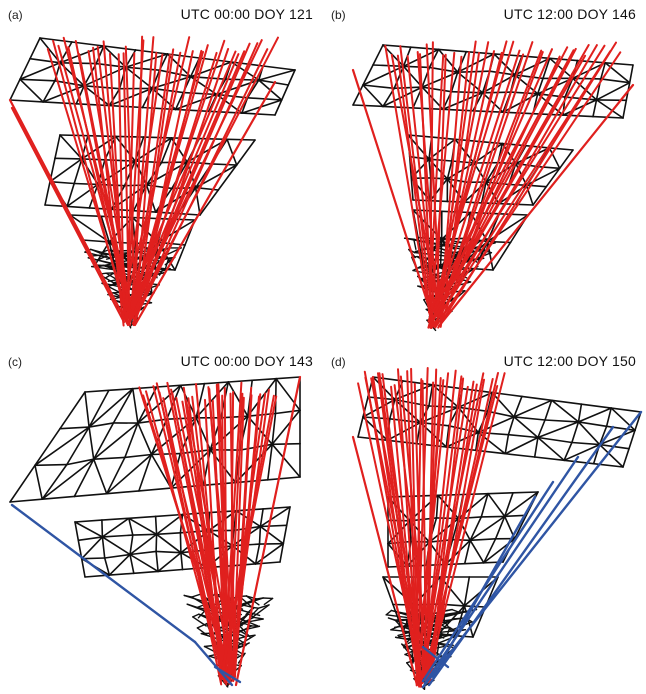 This screenshot has width=646, height=694. I want to click on panel-label: (b), so click(338, 15).